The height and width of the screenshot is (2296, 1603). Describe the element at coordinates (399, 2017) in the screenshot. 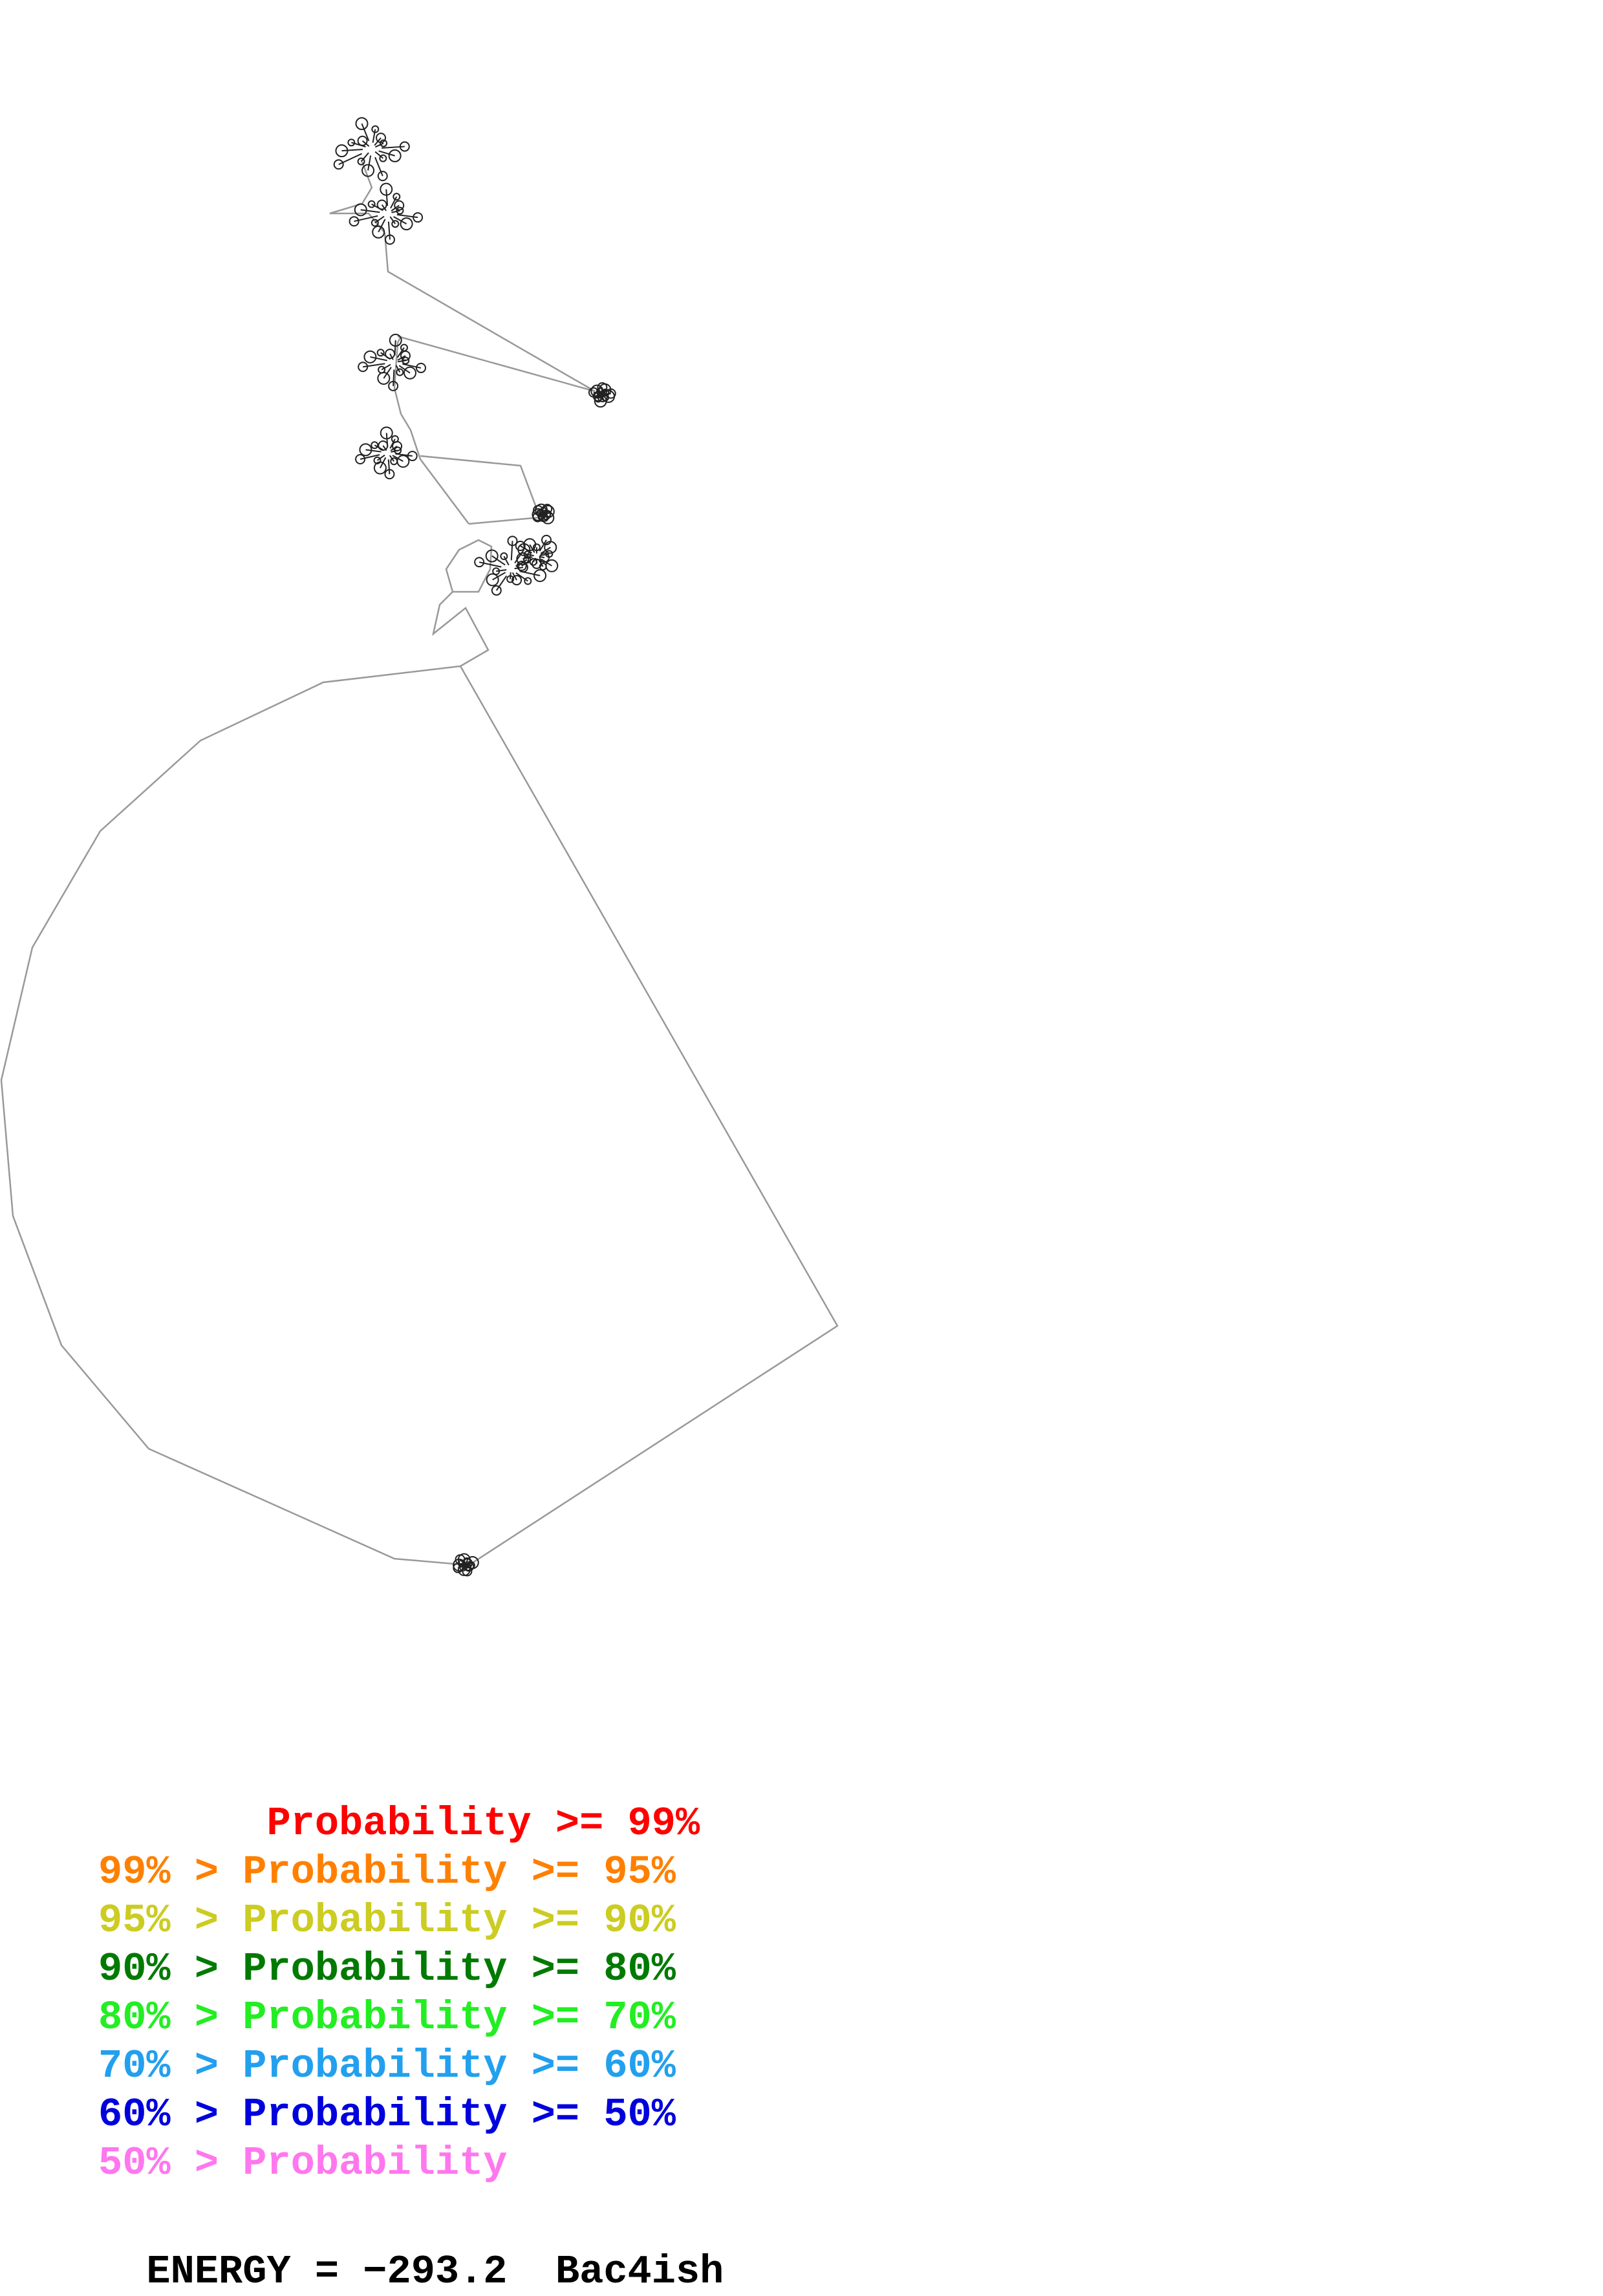

I see `legend-line-5: 80% > Probability >= 70%` at that location.